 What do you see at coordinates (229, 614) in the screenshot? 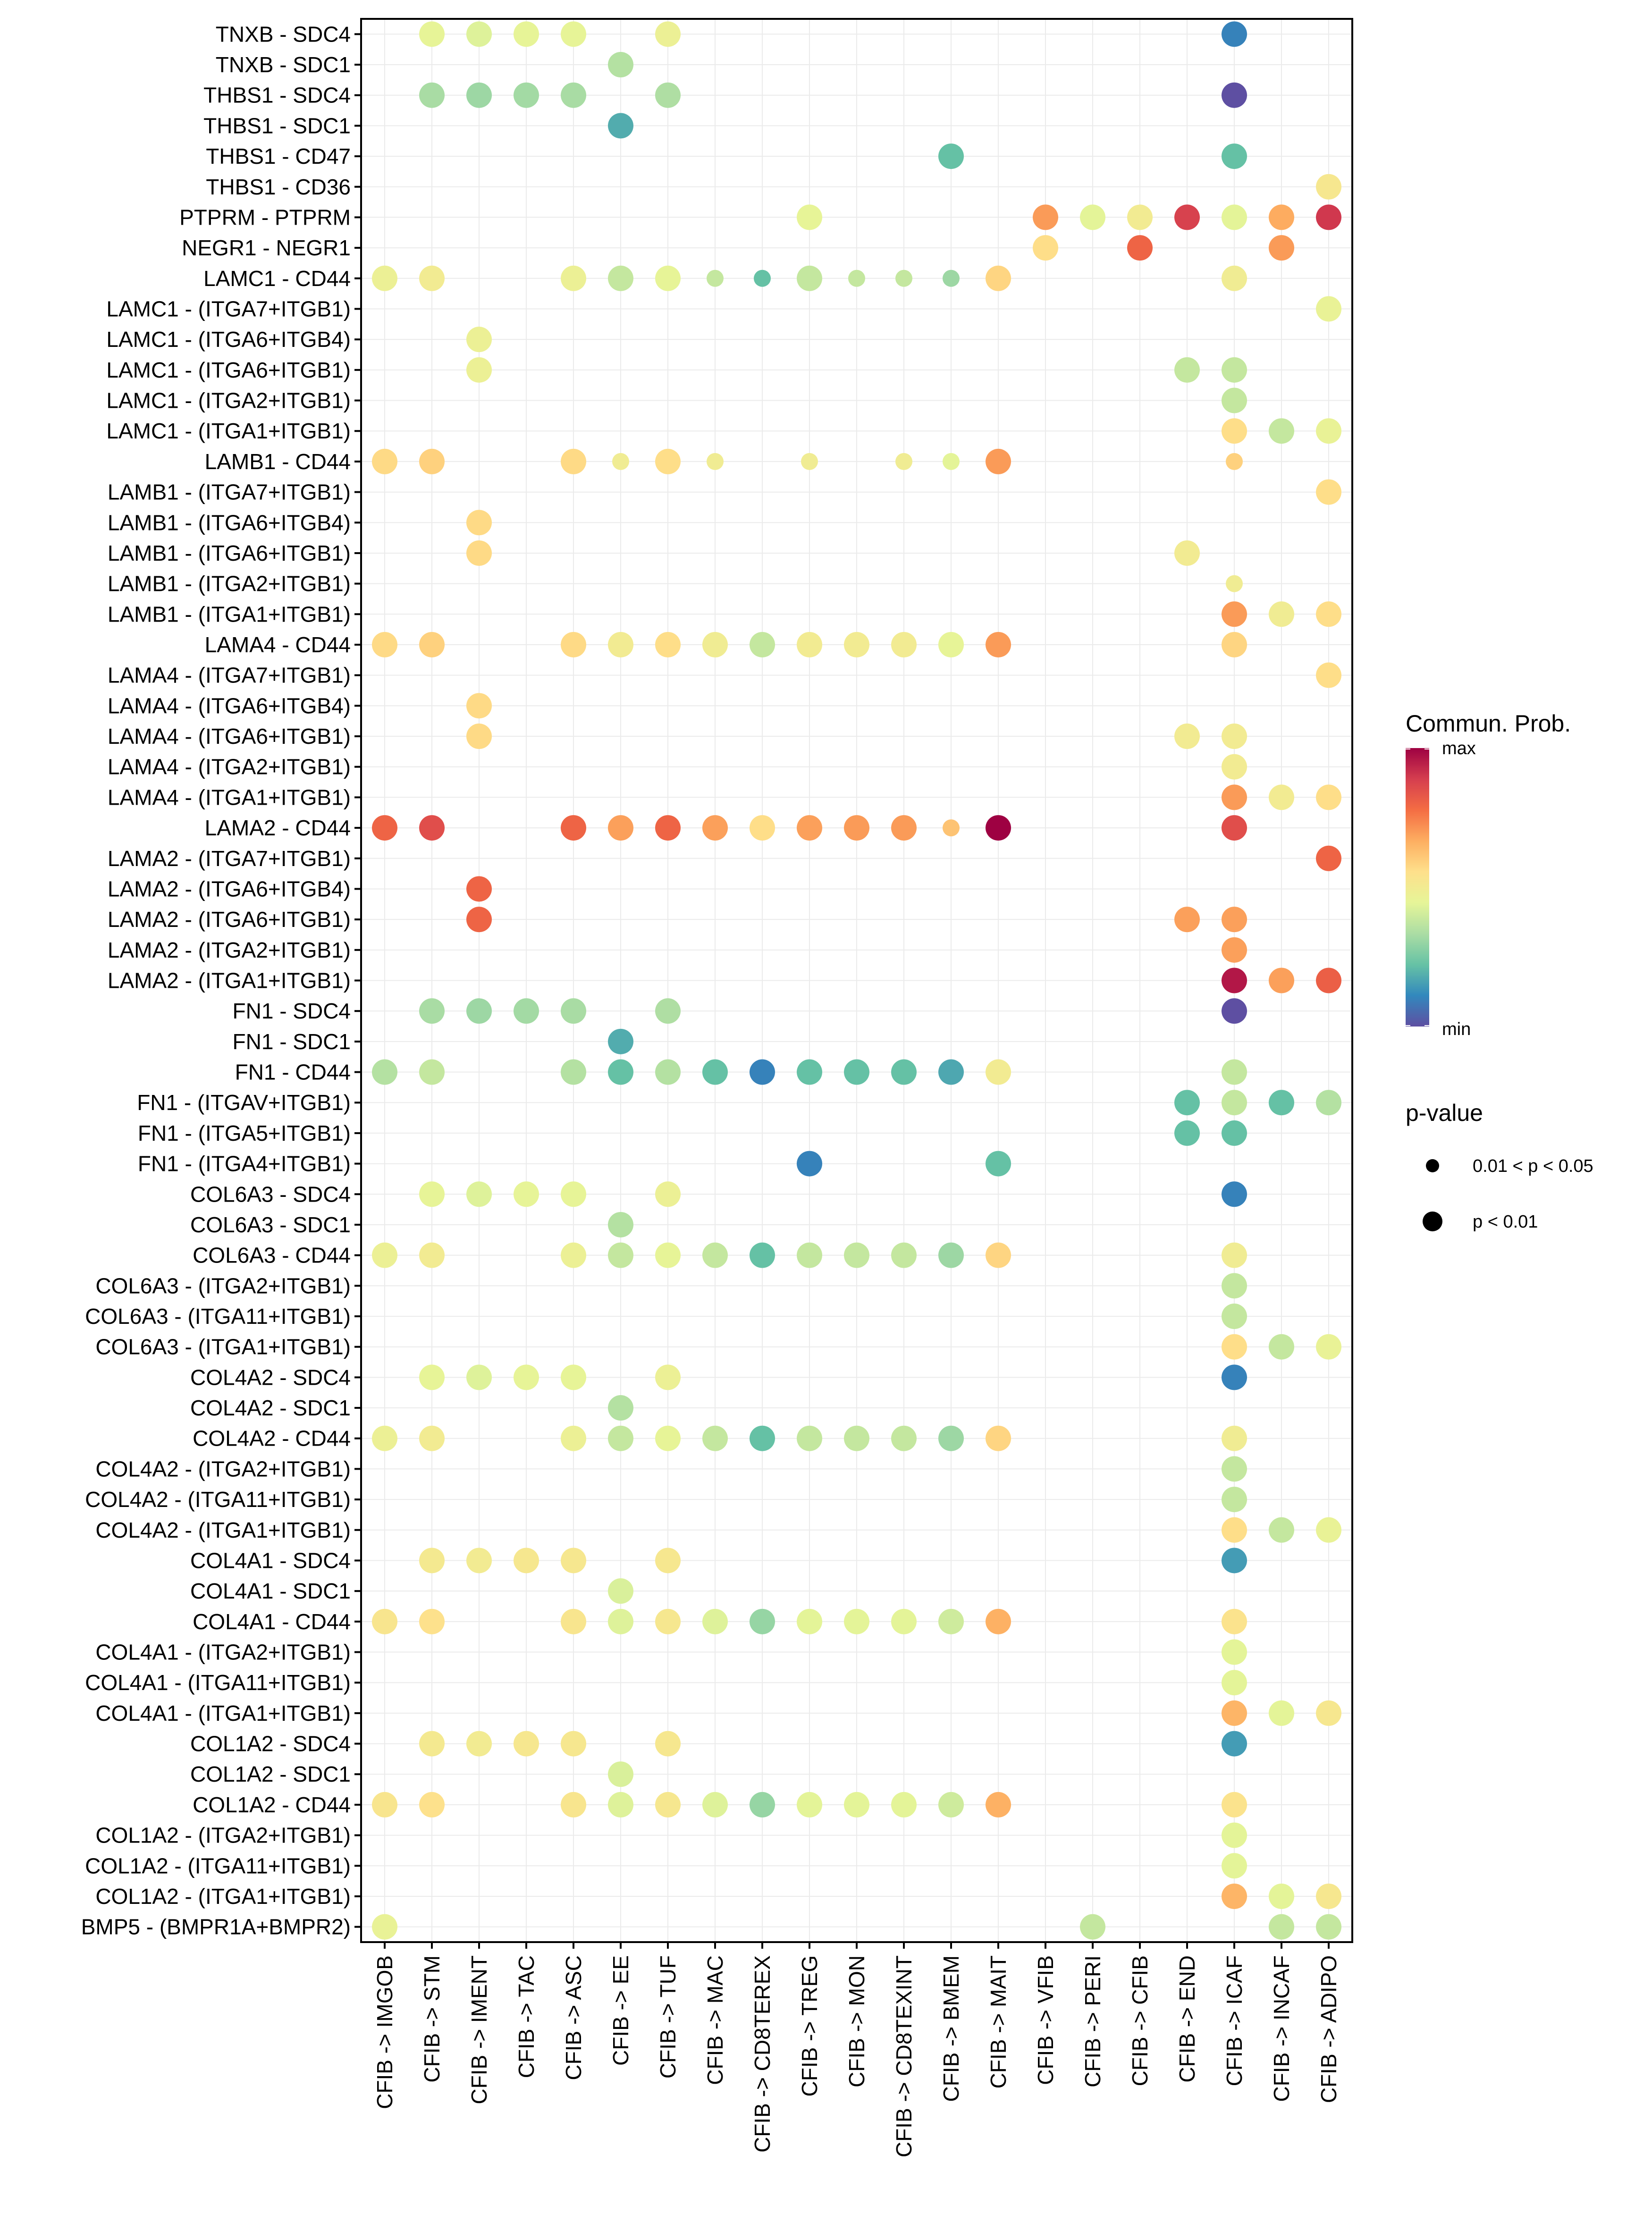
I see `y-tick-label: LAMB1 - (ITGA1+ITGB1)` at bounding box center [229, 614].